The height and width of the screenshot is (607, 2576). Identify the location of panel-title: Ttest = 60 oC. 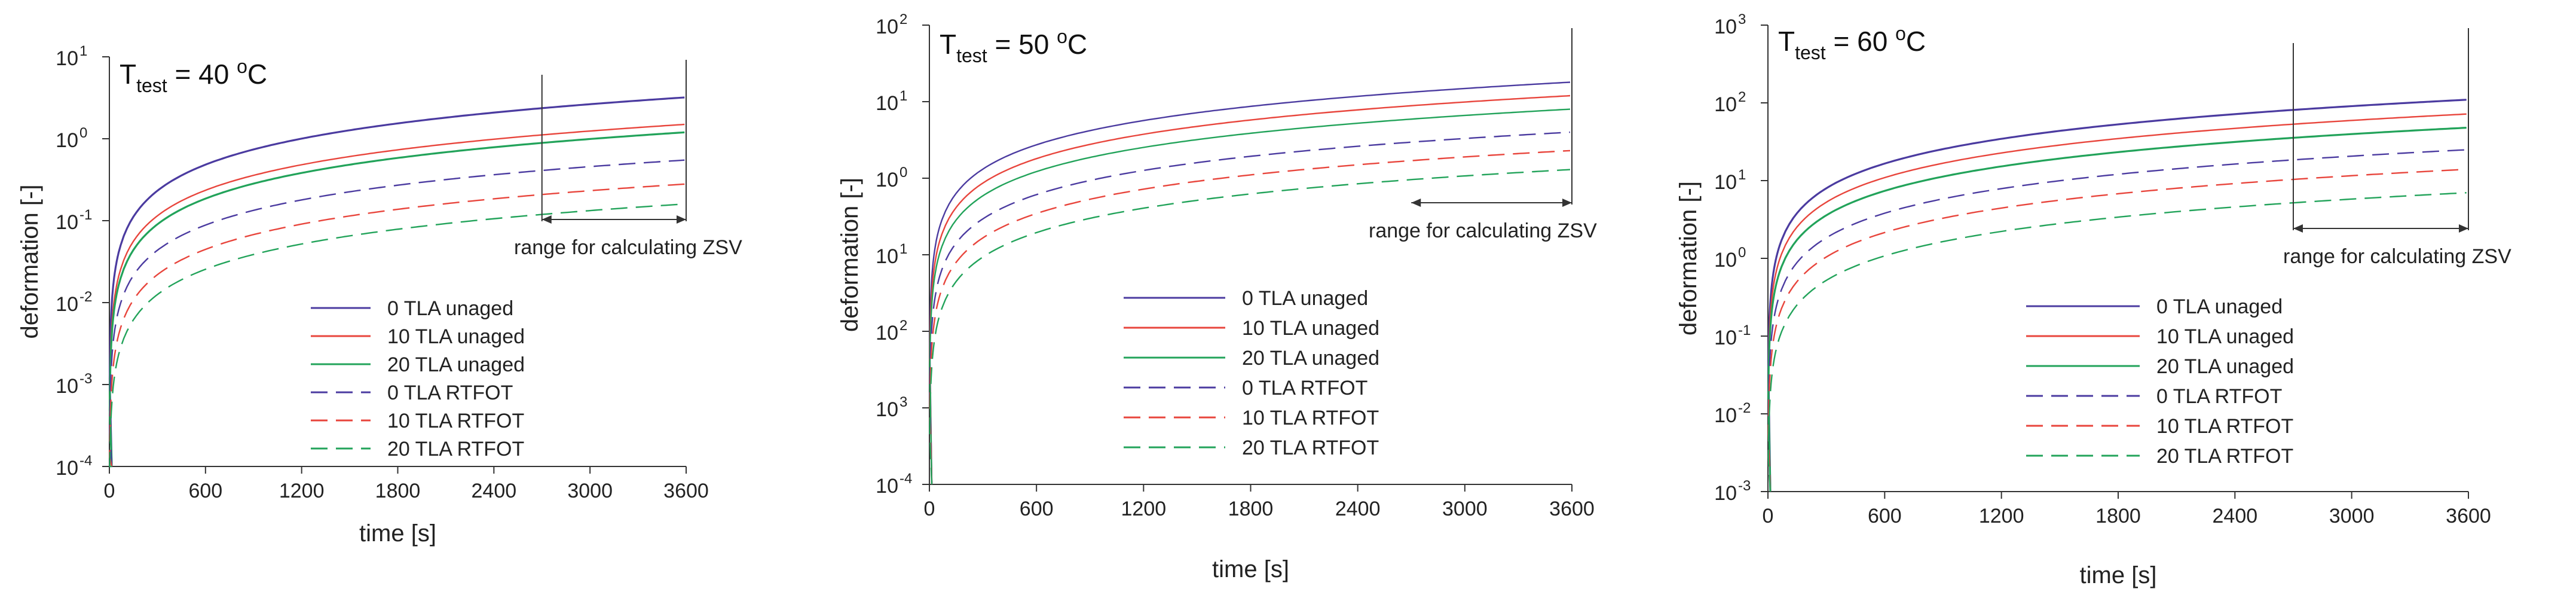
(1852, 43).